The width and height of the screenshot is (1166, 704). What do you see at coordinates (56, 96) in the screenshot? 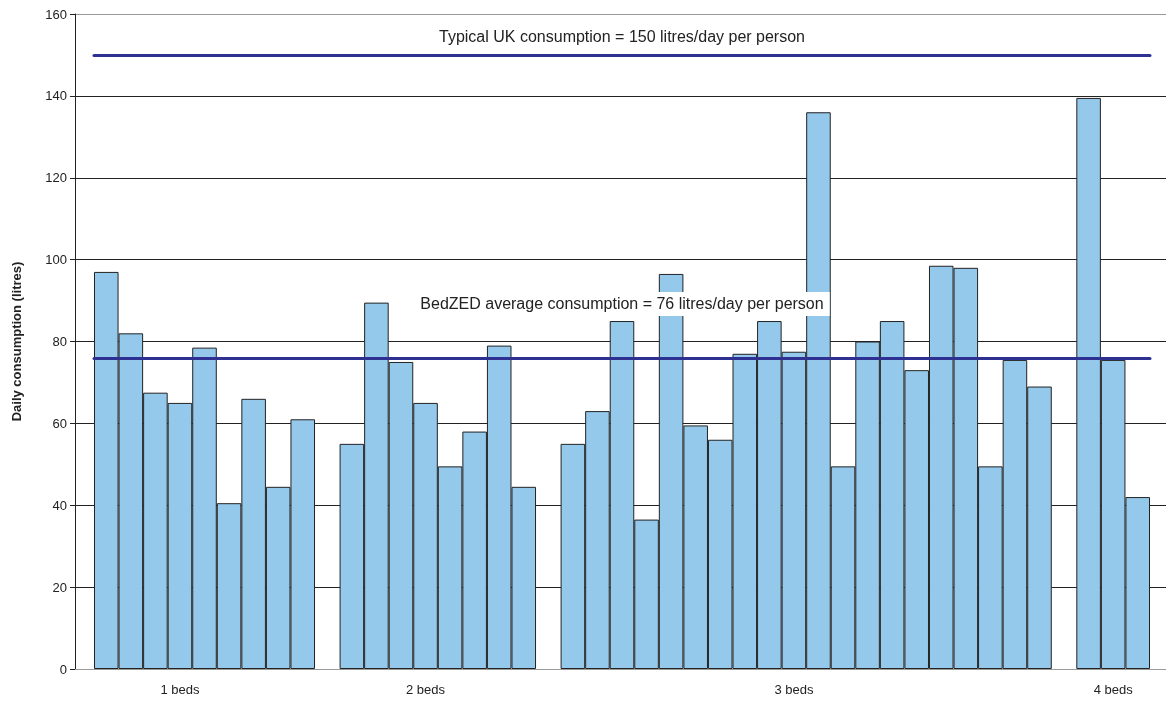
I see `y-tick-label: 140` at bounding box center [56, 96].